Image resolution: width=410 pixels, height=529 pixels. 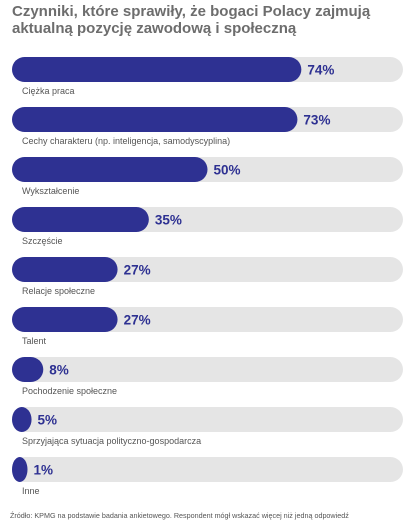 What do you see at coordinates (48, 420) in the screenshot?
I see `data-label: 5%` at bounding box center [48, 420].